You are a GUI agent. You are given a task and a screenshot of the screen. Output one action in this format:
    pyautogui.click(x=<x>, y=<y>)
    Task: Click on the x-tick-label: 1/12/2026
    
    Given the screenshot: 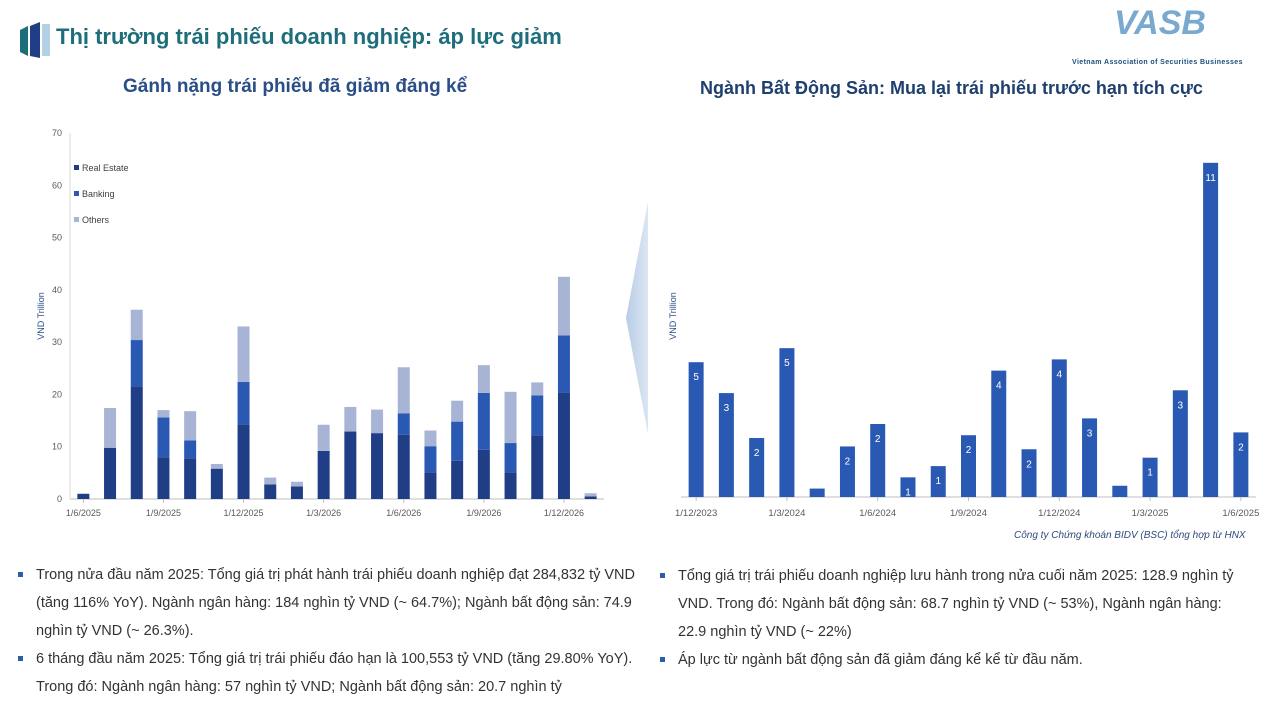 What is the action you would take?
    pyautogui.click(x=564, y=513)
    